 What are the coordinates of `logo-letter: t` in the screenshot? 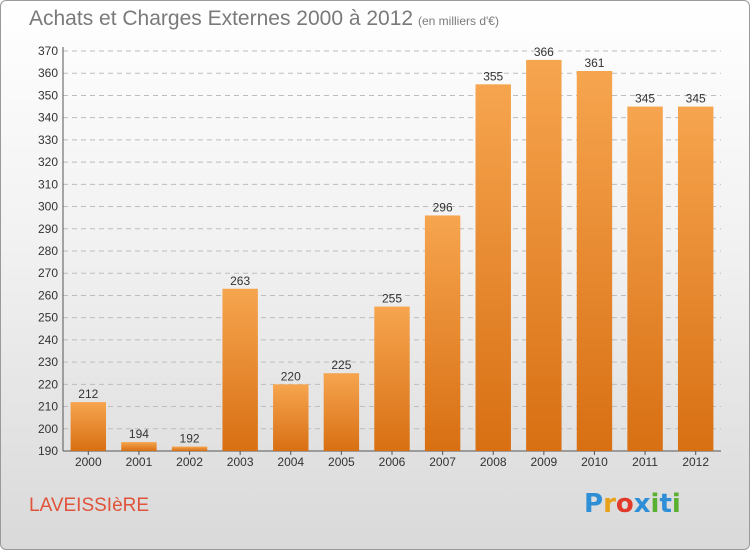 It's located at (665, 504).